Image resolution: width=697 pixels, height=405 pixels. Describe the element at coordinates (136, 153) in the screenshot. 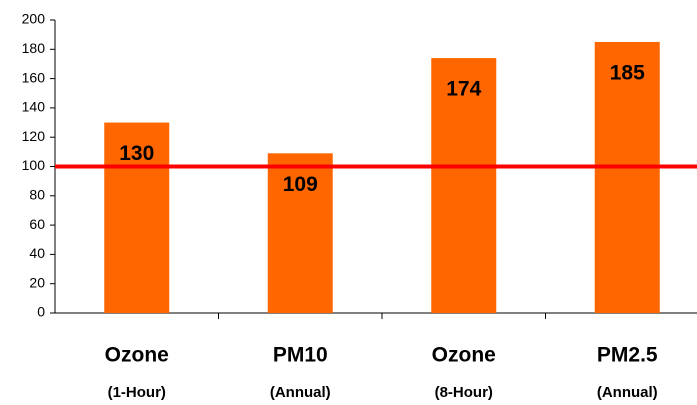

I see `value-label: 130` at that location.